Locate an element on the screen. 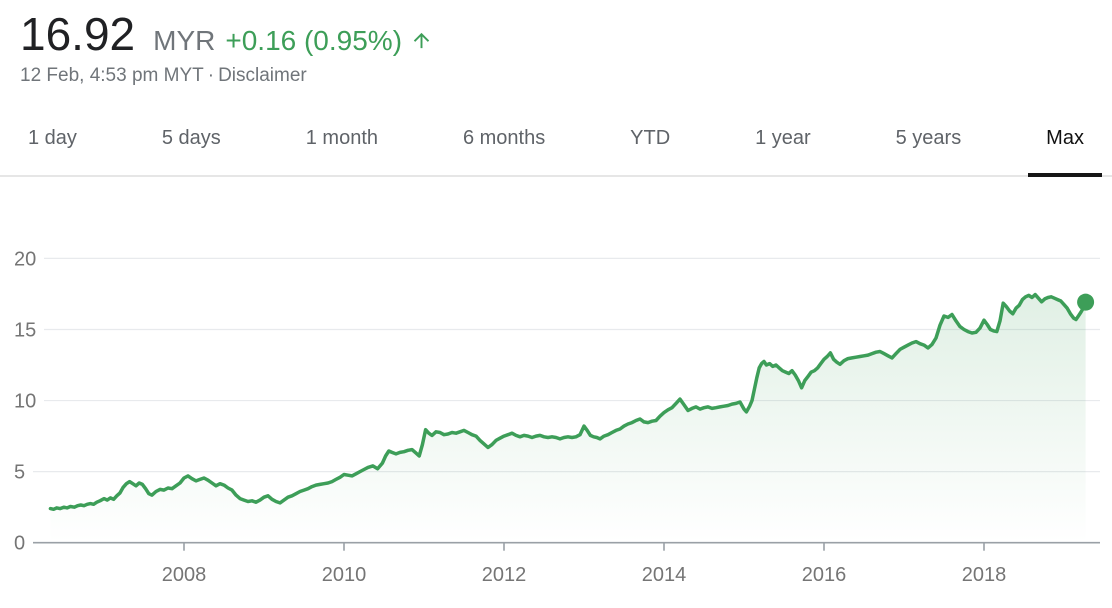 The height and width of the screenshot is (608, 1112). tab-1-month: 1 month is located at coordinates (342, 137).